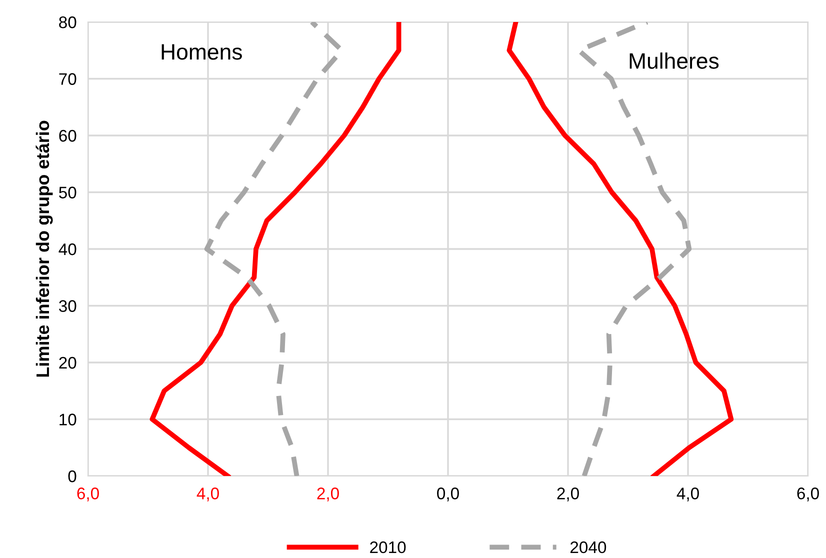 The image size is (826, 558). Describe the element at coordinates (674, 60) in the screenshot. I see `annotation: Mulheres` at that location.